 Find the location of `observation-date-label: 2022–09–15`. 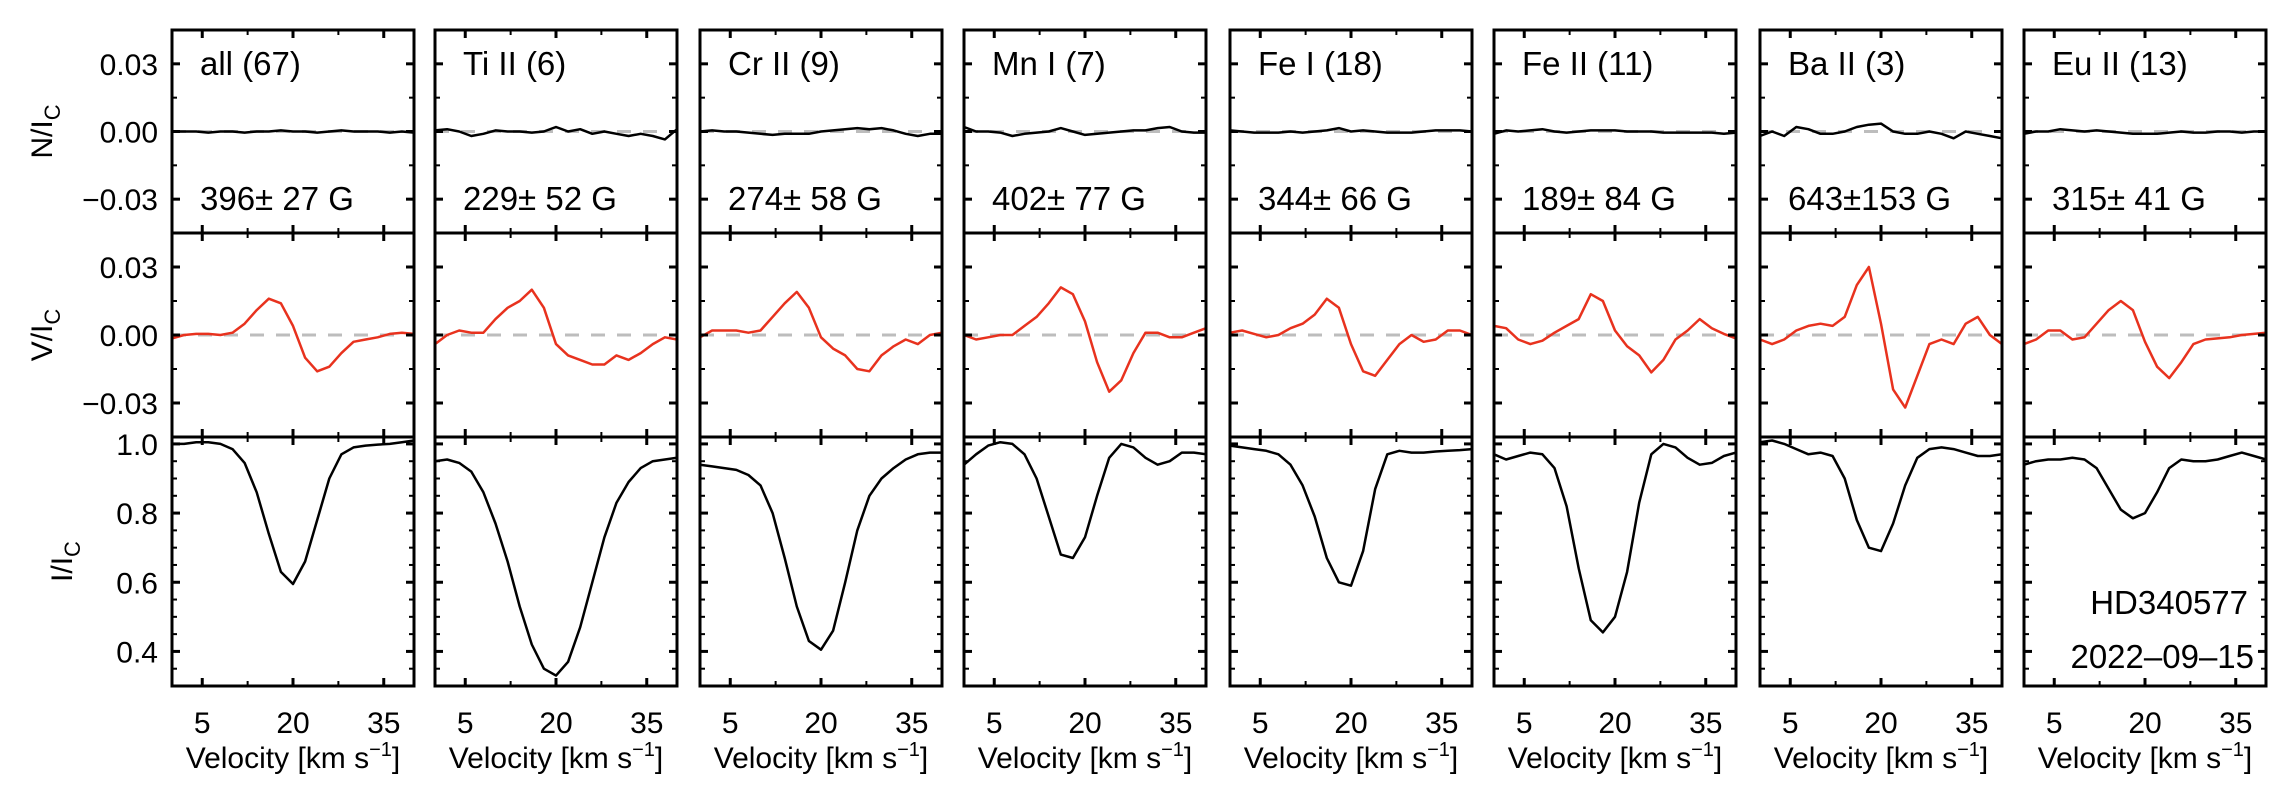

observation-date-label: 2022–09–15 is located at coordinates (2162, 656).